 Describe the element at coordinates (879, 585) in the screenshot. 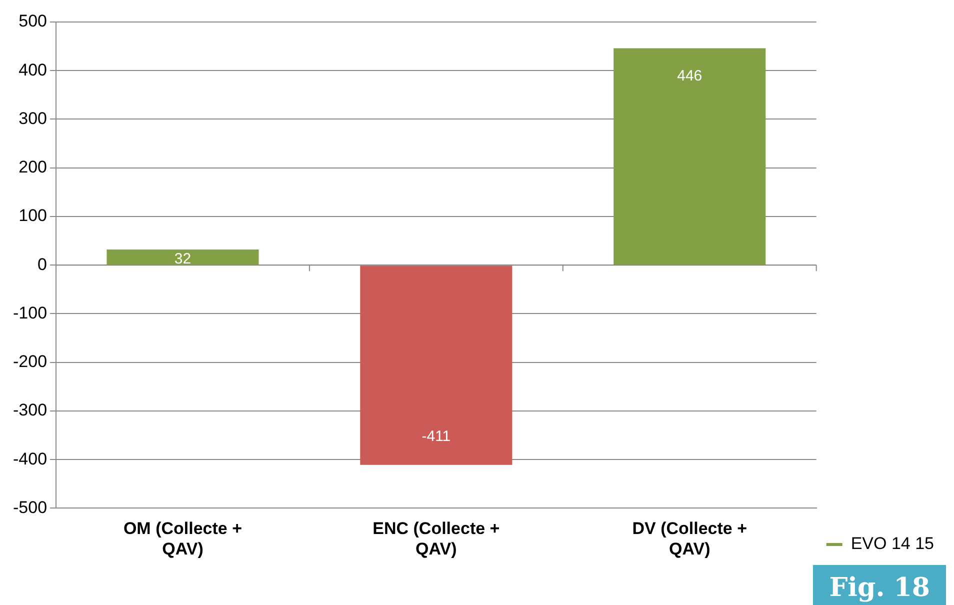

I see `caption: Fig. 18` at that location.